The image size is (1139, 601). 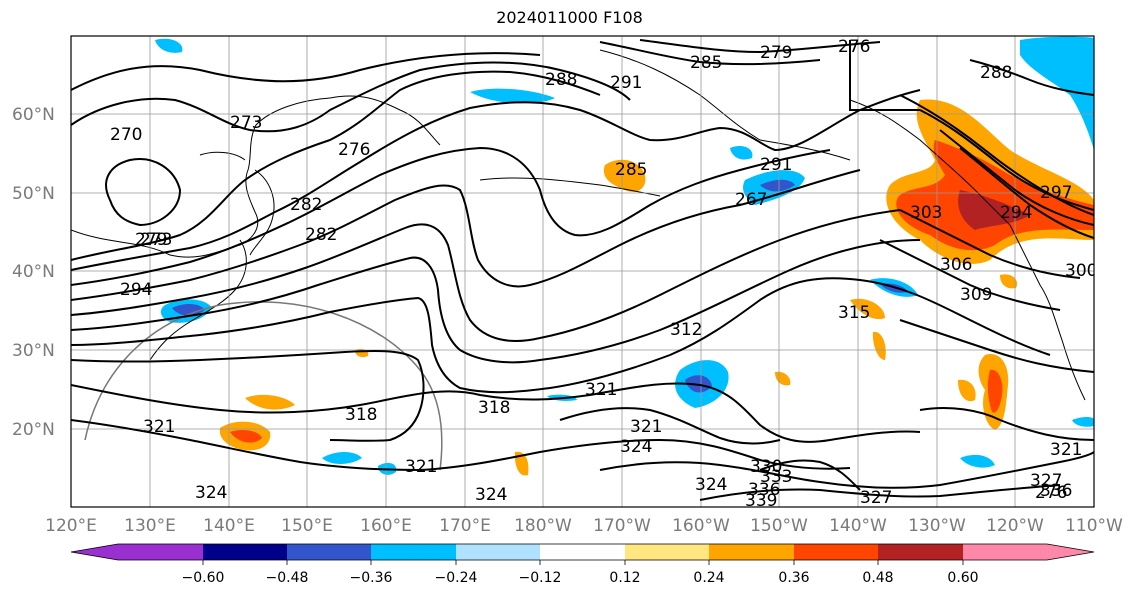 I want to click on latitude-label: 60°N, so click(x=33, y=115).